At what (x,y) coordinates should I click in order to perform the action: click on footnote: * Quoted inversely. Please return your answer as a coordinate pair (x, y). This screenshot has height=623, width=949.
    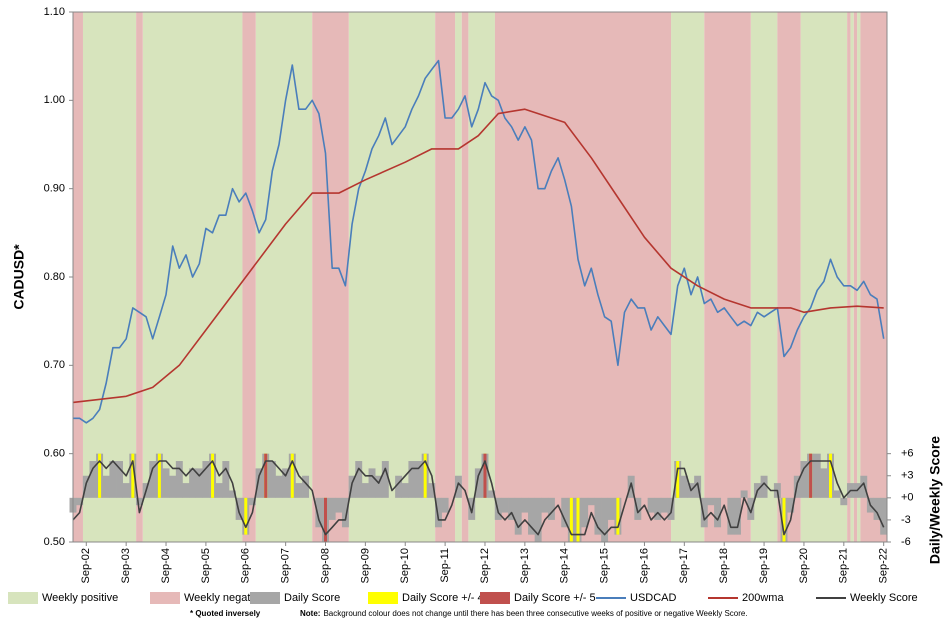
    Looking at the image, I should click on (225, 613).